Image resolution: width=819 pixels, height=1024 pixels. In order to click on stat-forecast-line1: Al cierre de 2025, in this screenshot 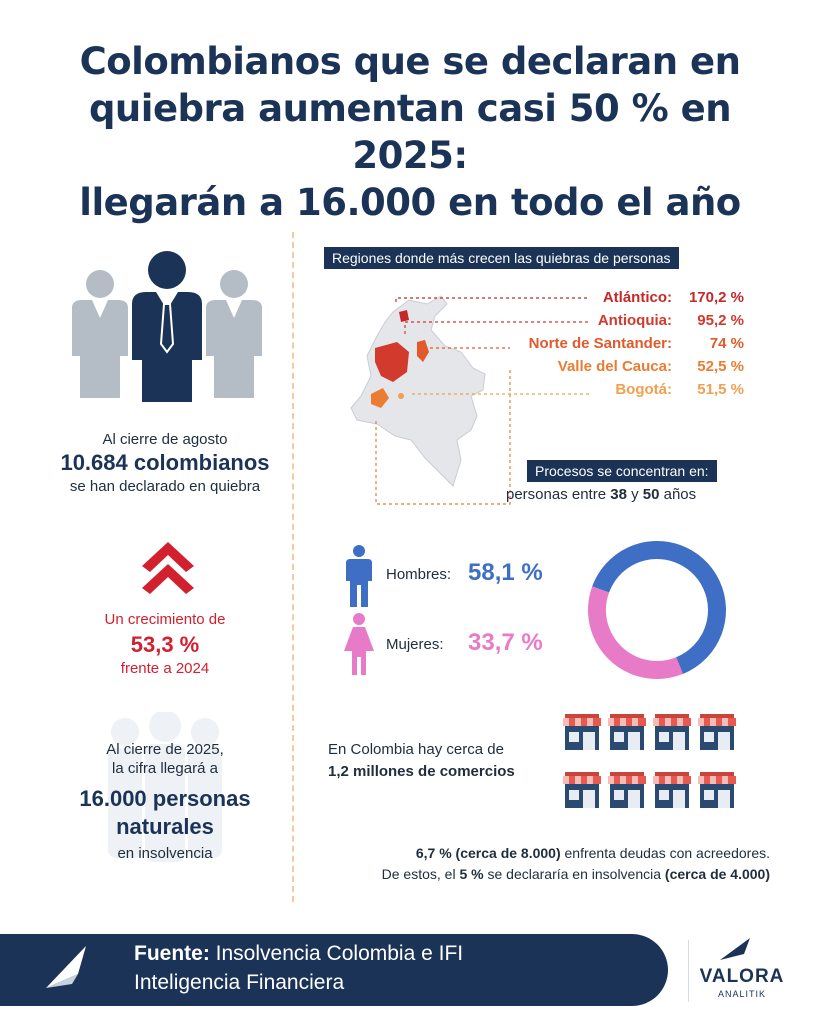, I will do `click(165, 749)`.